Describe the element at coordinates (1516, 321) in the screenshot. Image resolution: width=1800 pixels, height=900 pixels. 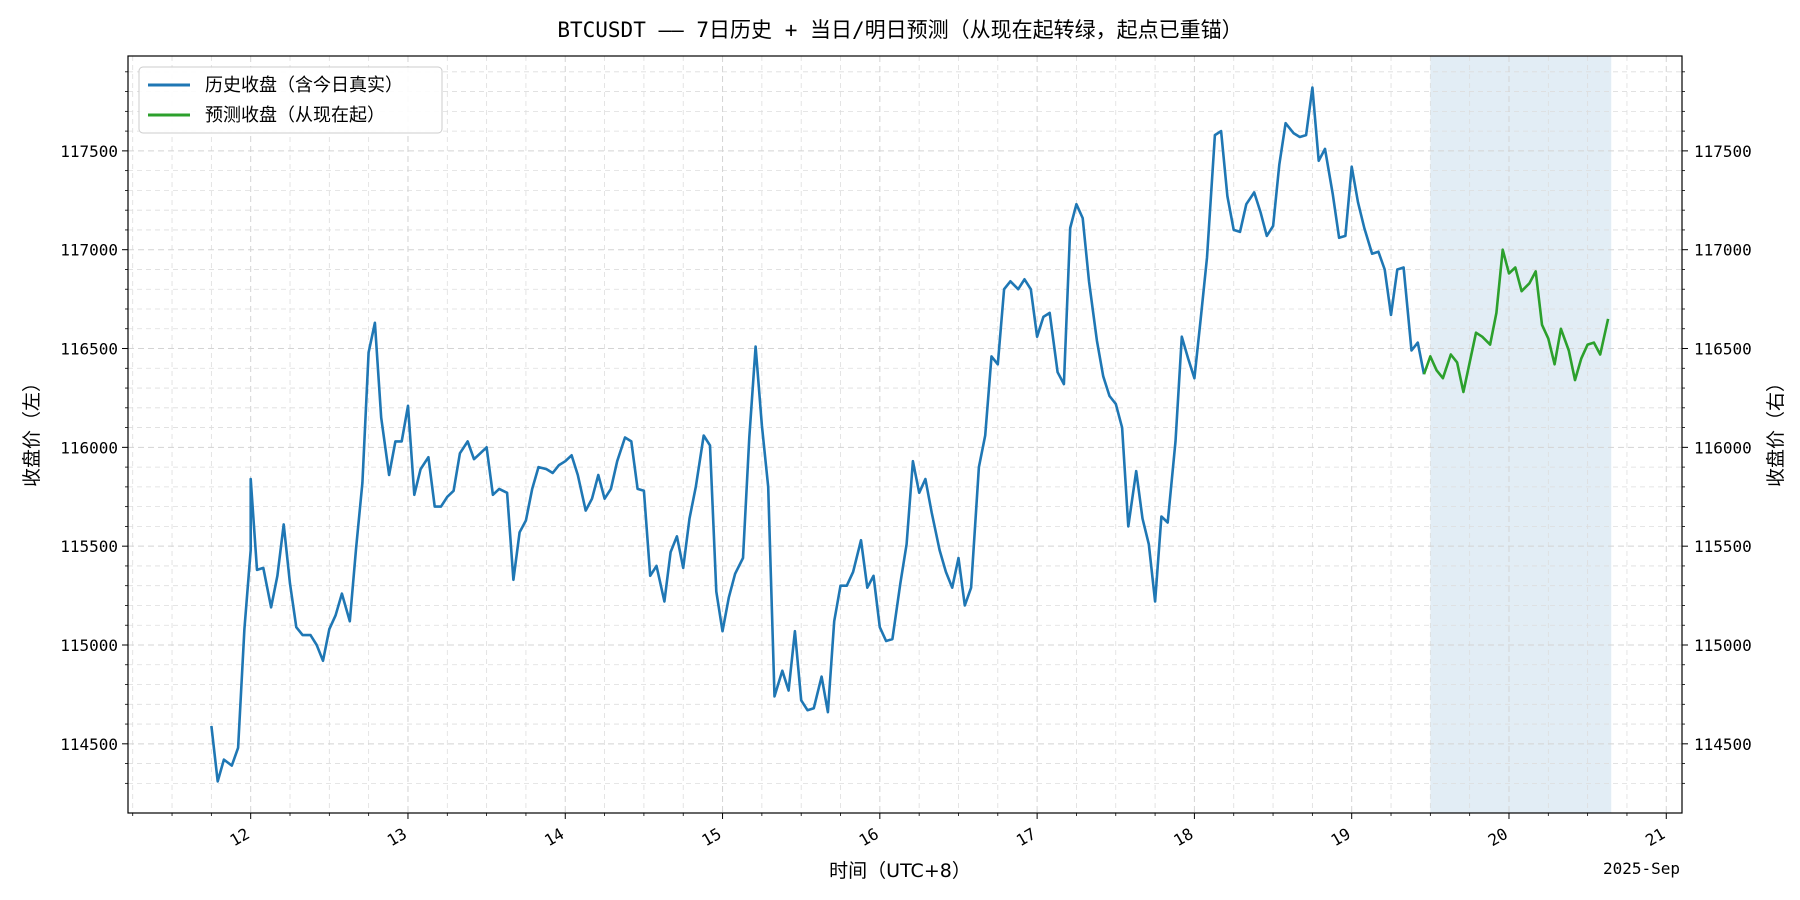
I see `series-line-forecast` at that location.